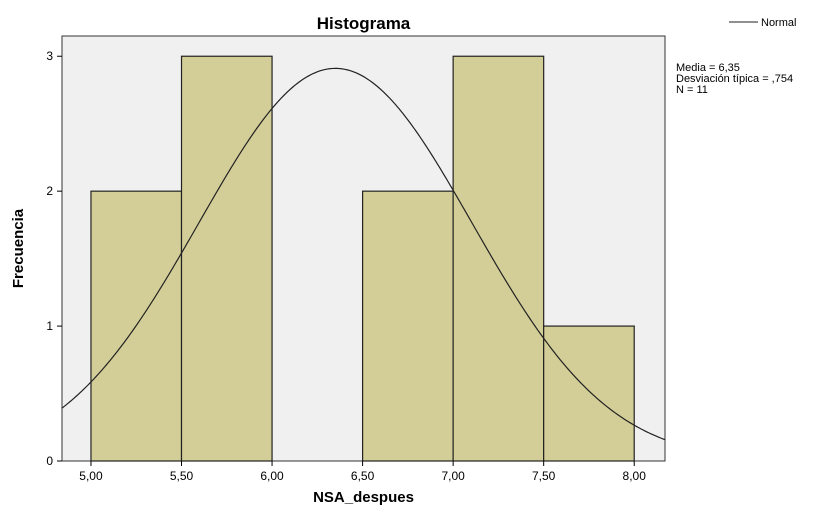 This screenshot has width=840, height=507. What do you see at coordinates (182, 476) in the screenshot?
I see `x-tick-label: 5,50` at bounding box center [182, 476].